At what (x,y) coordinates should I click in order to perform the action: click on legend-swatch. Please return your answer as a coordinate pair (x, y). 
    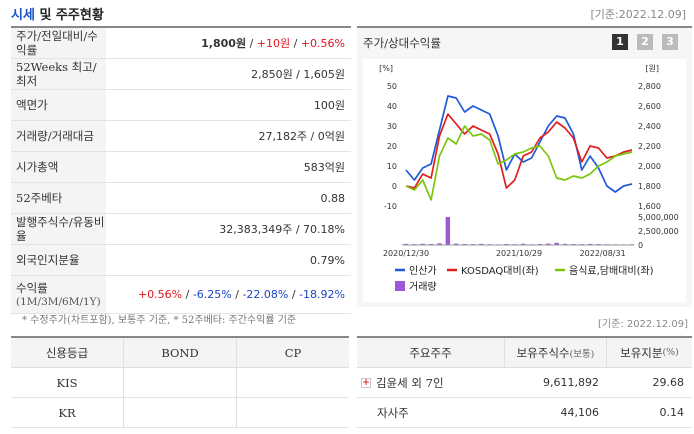
    Looking at the image, I should click on (400, 286).